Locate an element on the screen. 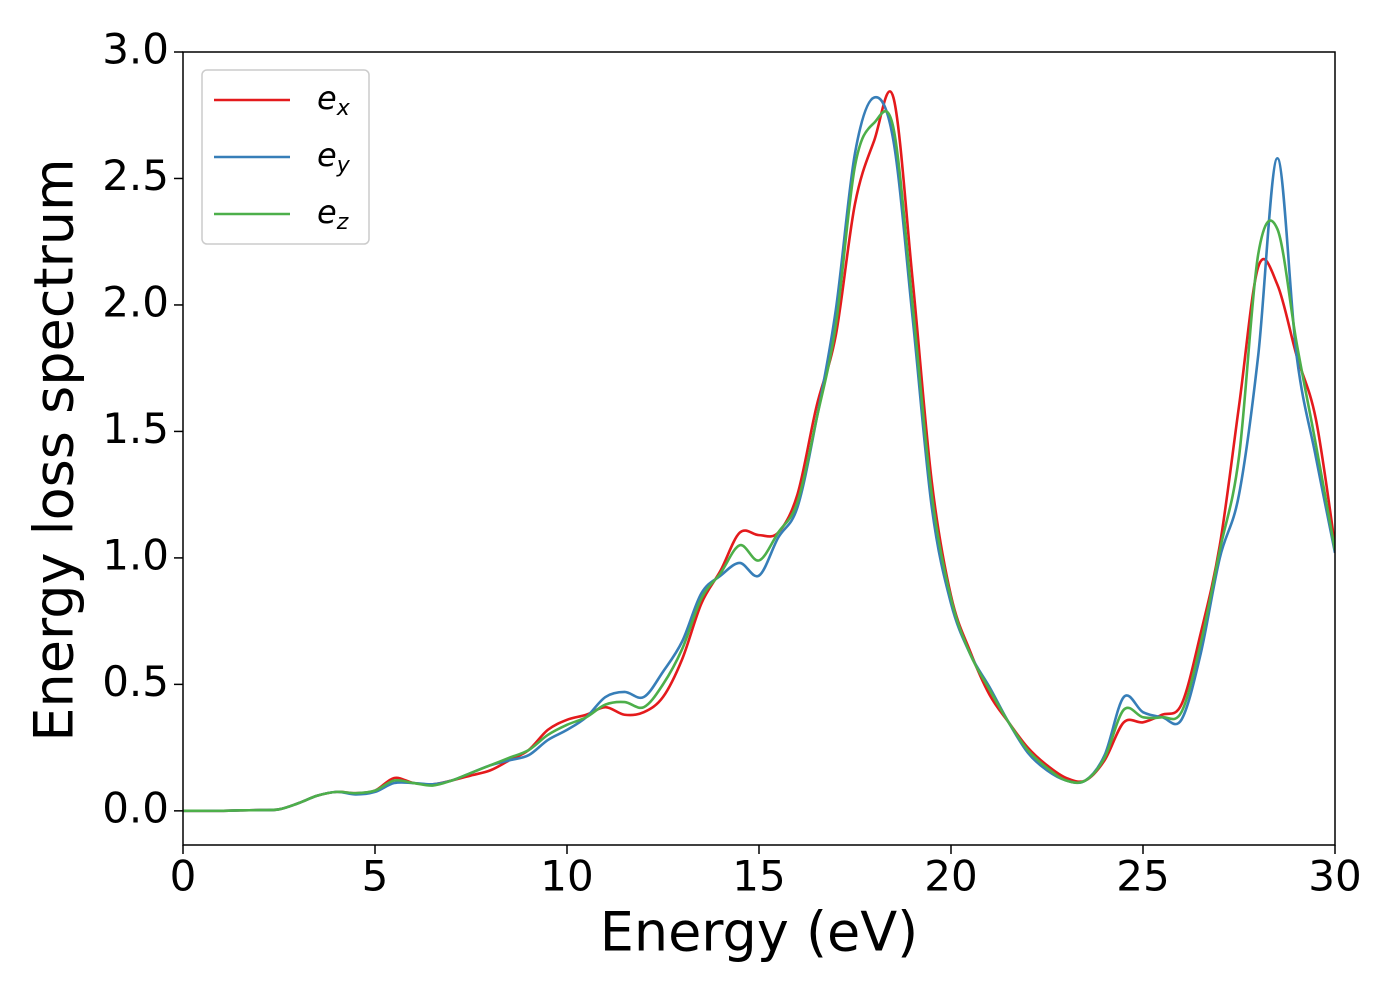 Image resolution: width=1400 pixels, height=1000 pixels. x-tick-label: 0 is located at coordinates (183, 876).